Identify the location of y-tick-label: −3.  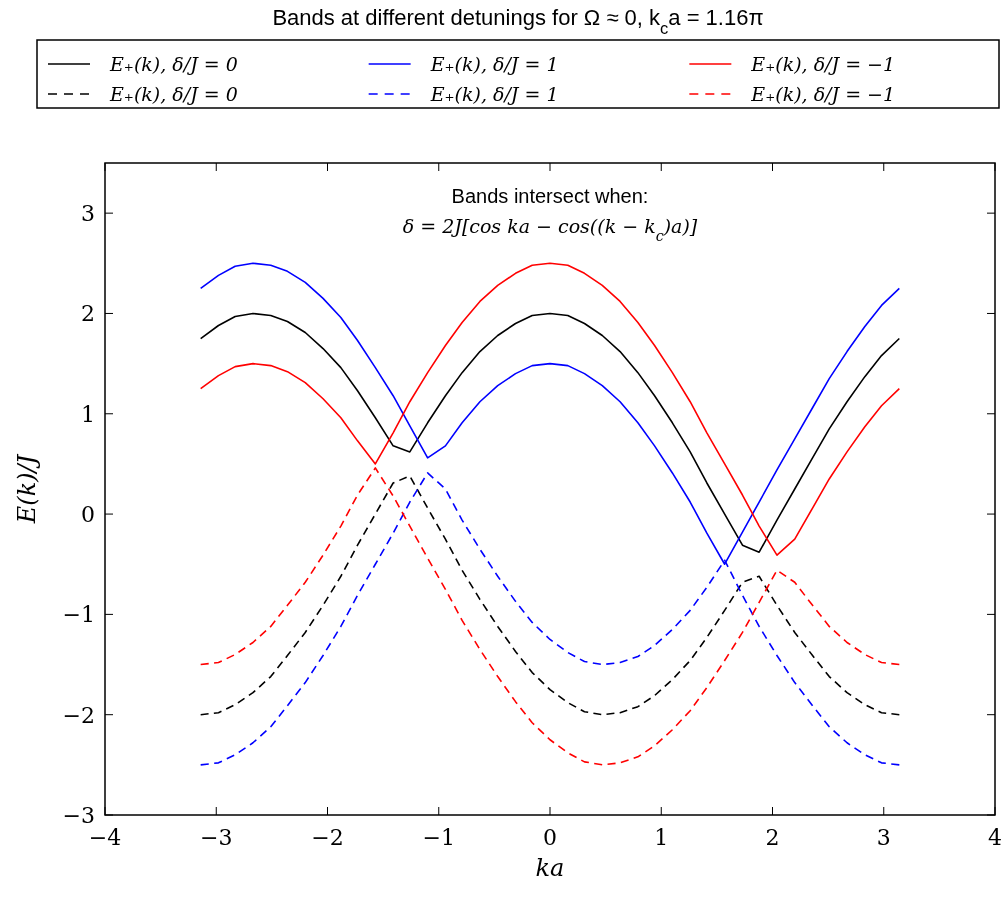
(78, 815).